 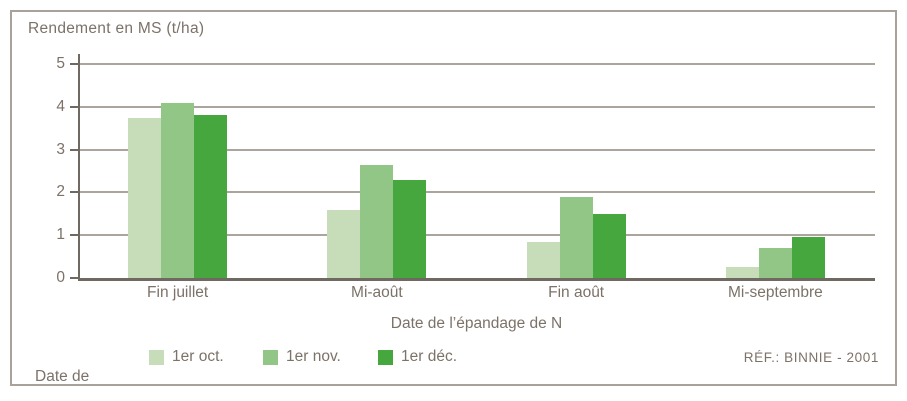 What do you see at coordinates (429, 356) in the screenshot?
I see `legend-label-2: 1er déc.` at bounding box center [429, 356].